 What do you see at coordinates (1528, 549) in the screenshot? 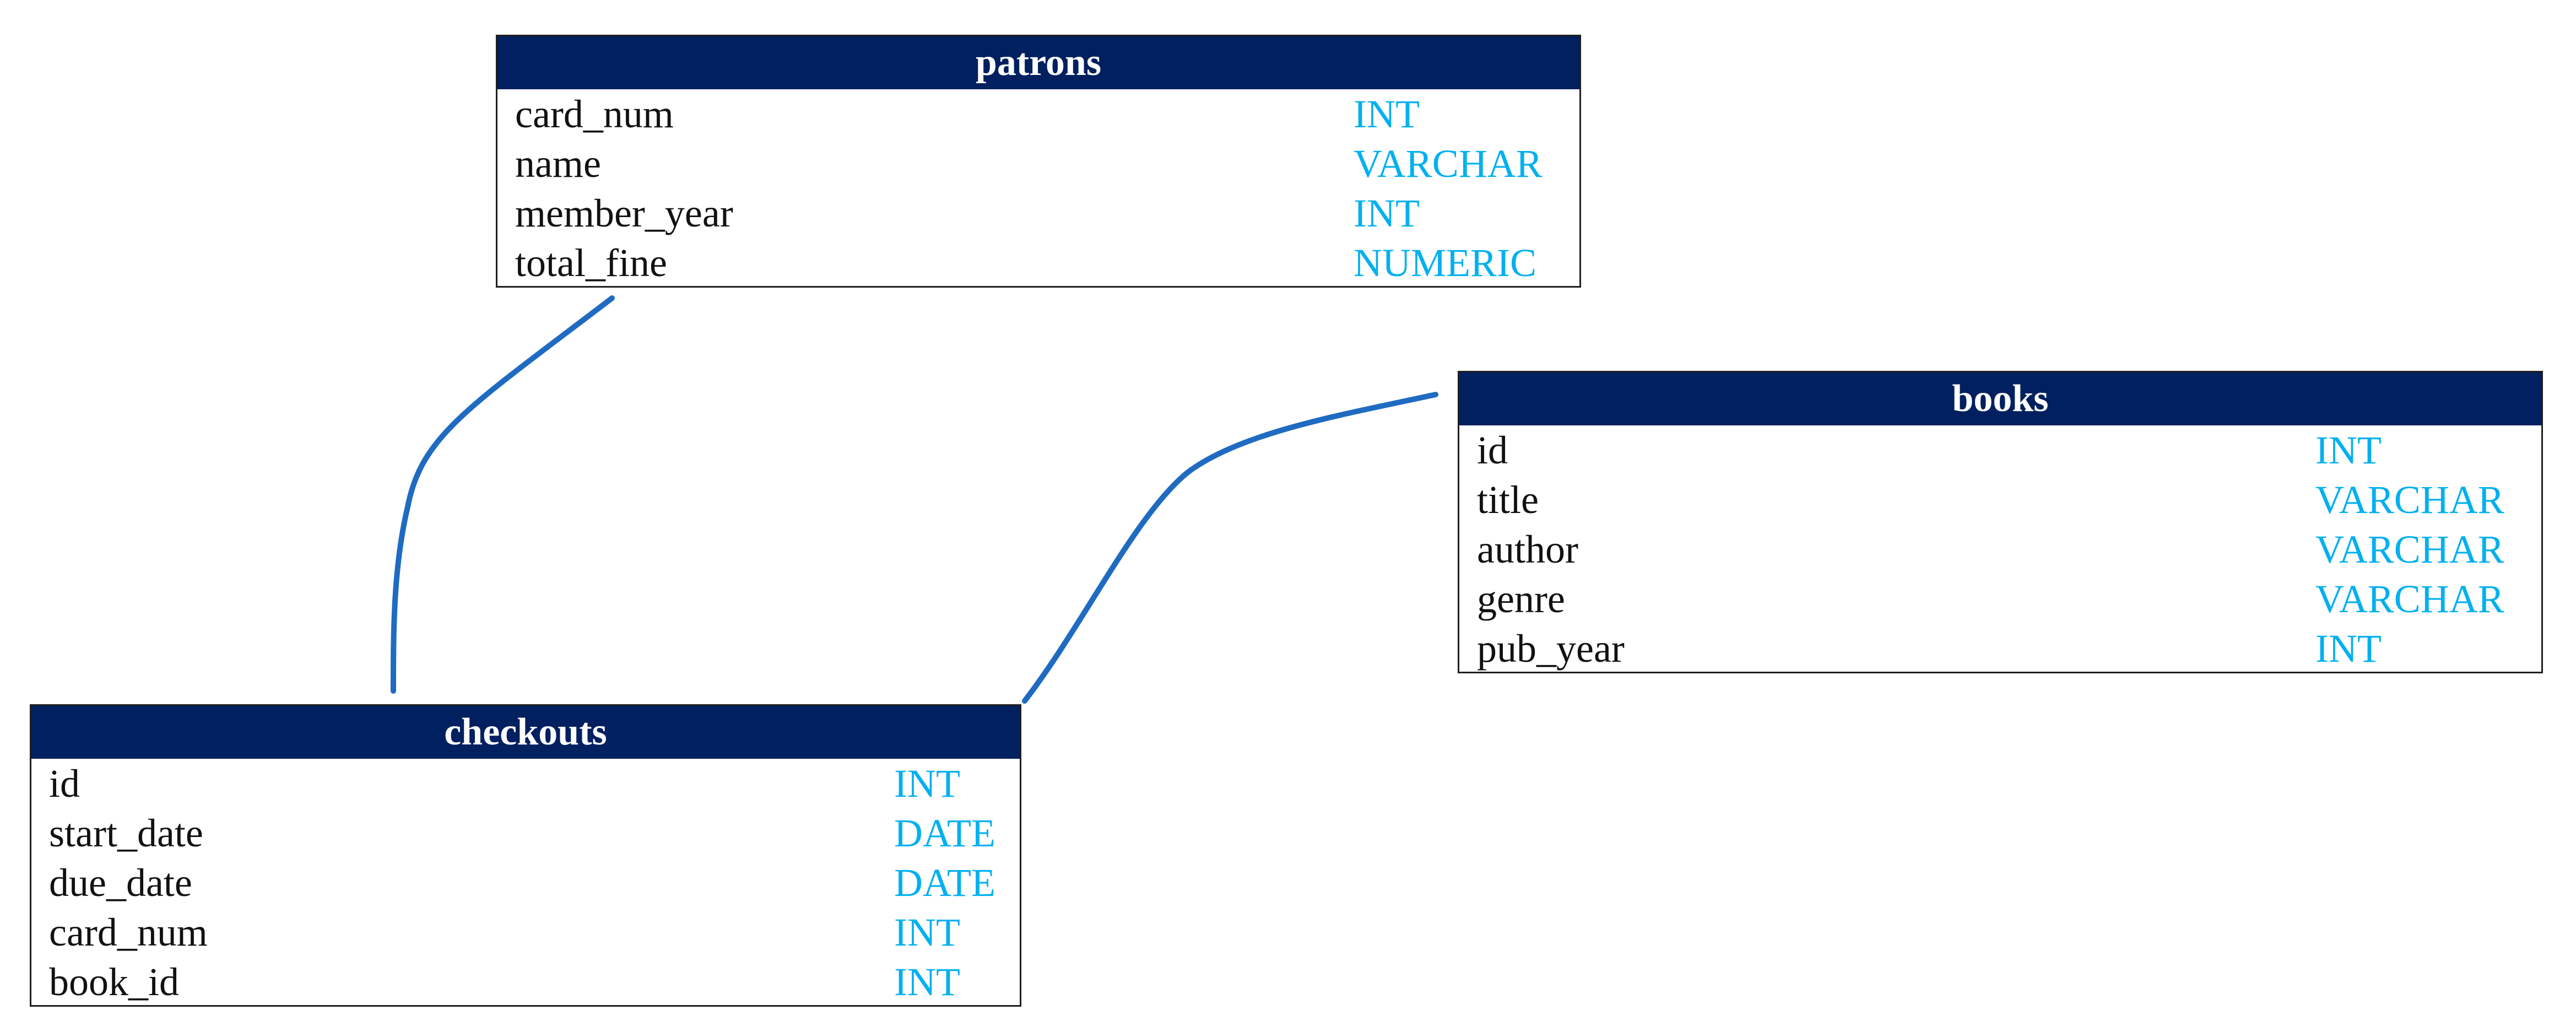
I see `column-name: author` at bounding box center [1528, 549].